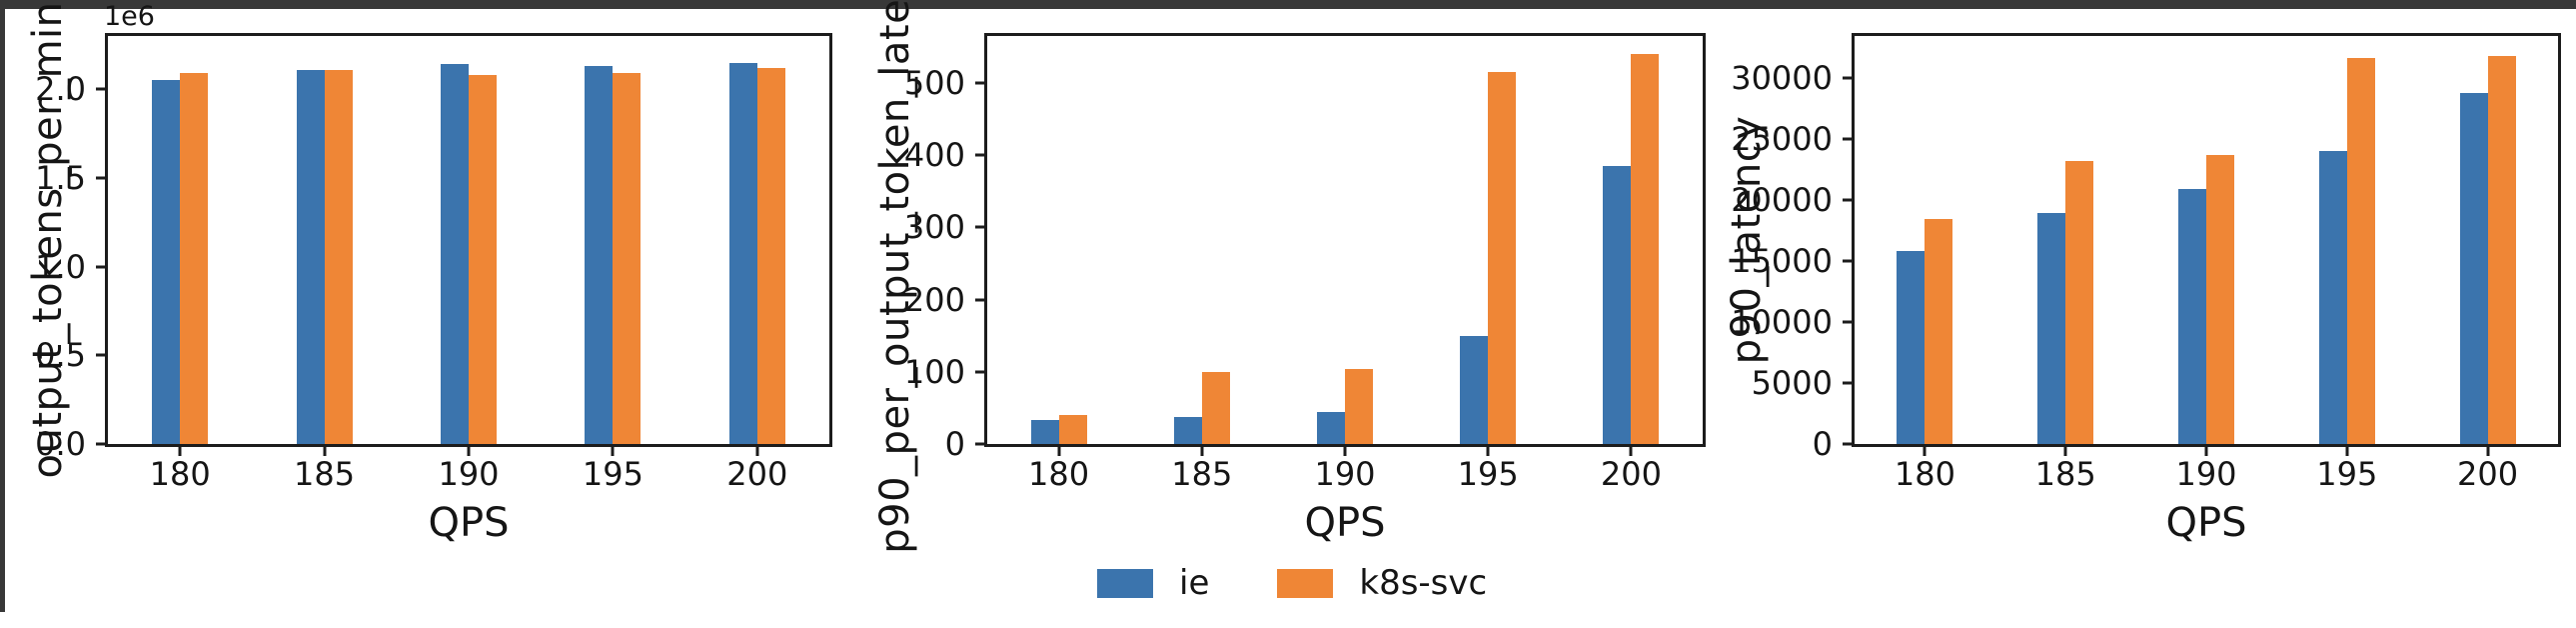  What do you see at coordinates (1792, 382) in the screenshot?
I see `y-tick-label: 5000` at bounding box center [1792, 382].